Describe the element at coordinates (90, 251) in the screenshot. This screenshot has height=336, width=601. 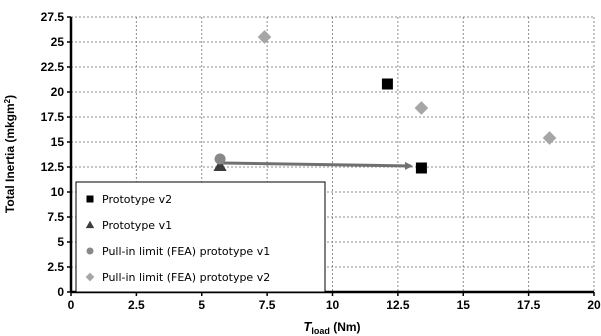
I see `legend-marker-circle` at that location.